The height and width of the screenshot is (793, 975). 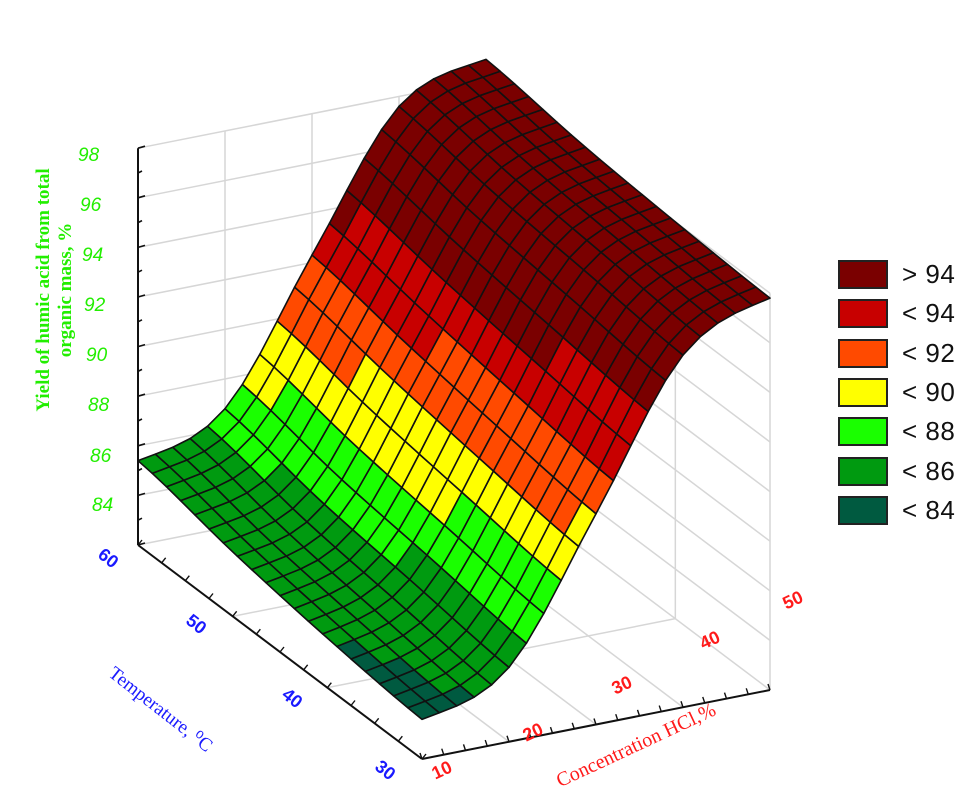 I want to click on legend-label: < 92, so click(x=929, y=352).